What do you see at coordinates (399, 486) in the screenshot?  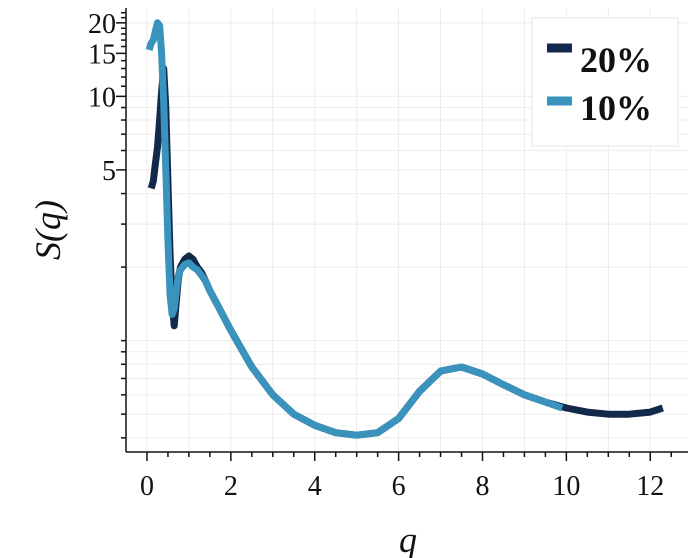 I see `x-tick-label: 6` at bounding box center [399, 486].